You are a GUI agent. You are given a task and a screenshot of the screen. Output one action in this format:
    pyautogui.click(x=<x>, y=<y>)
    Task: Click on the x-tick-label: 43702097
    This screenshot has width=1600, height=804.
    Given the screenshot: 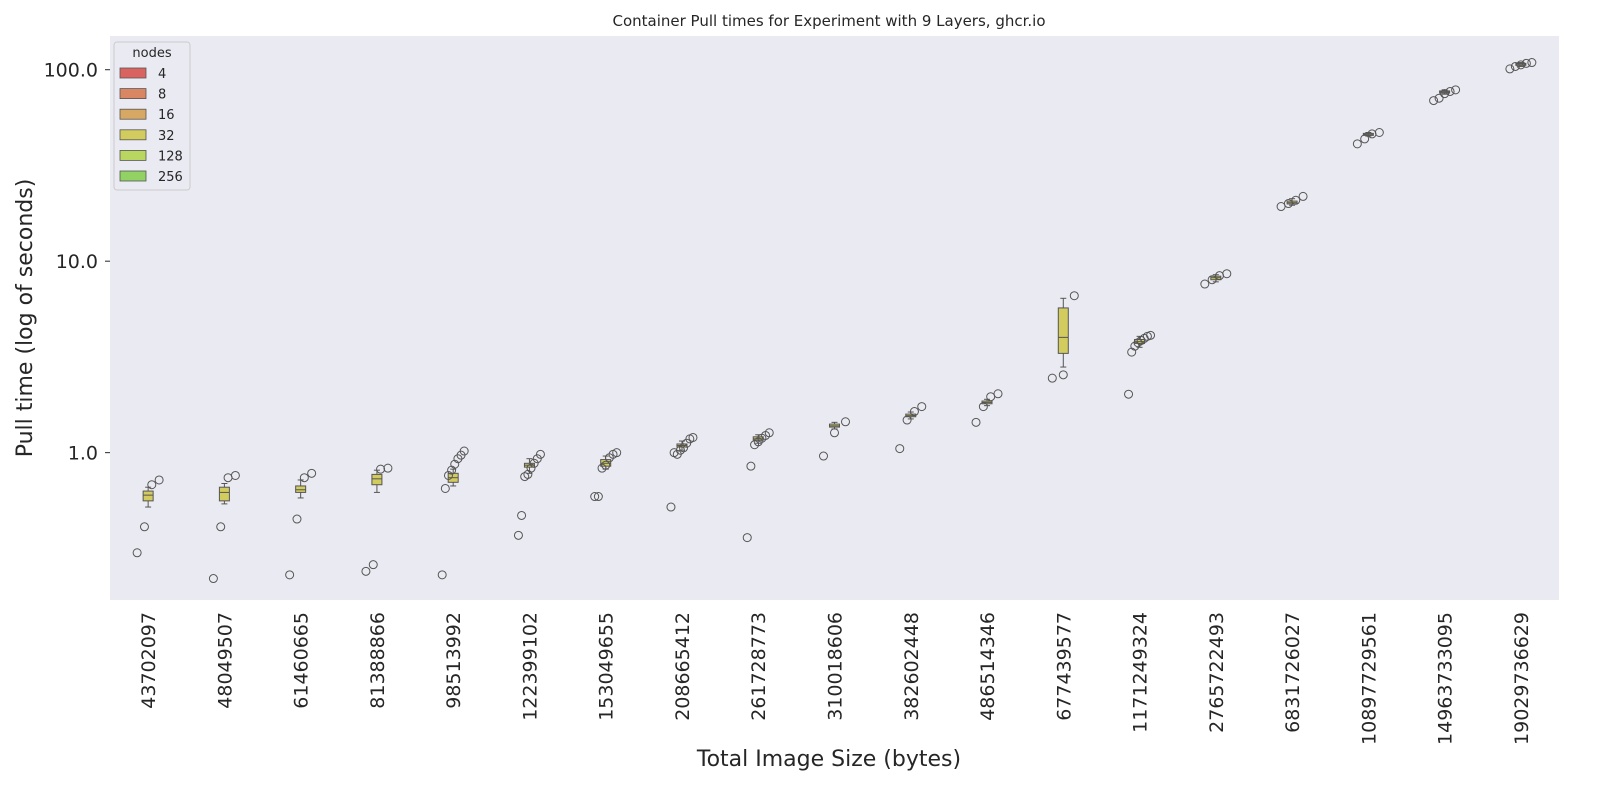 What is the action you would take?
    pyautogui.click(x=149, y=660)
    